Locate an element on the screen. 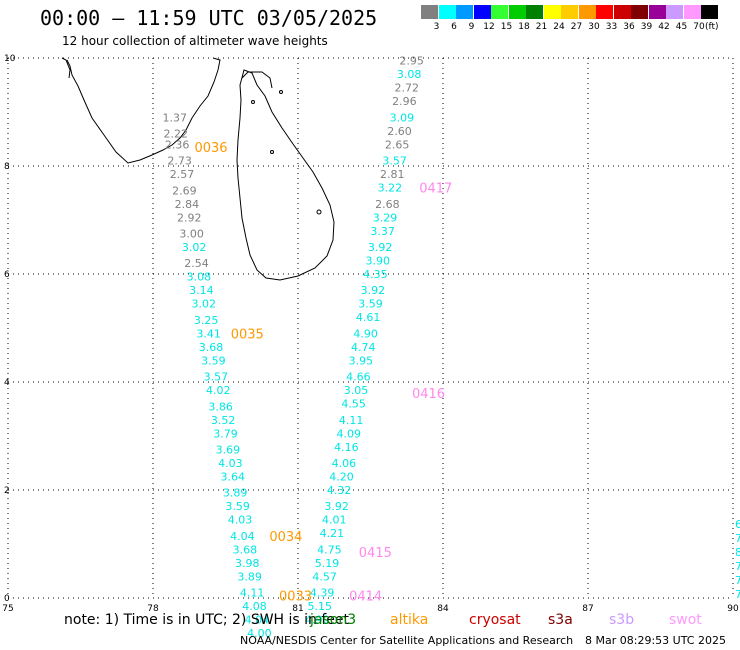 Image resolution: width=740 pixels, height=650 pixels. wave-height-value: 4.32 is located at coordinates (339, 490).